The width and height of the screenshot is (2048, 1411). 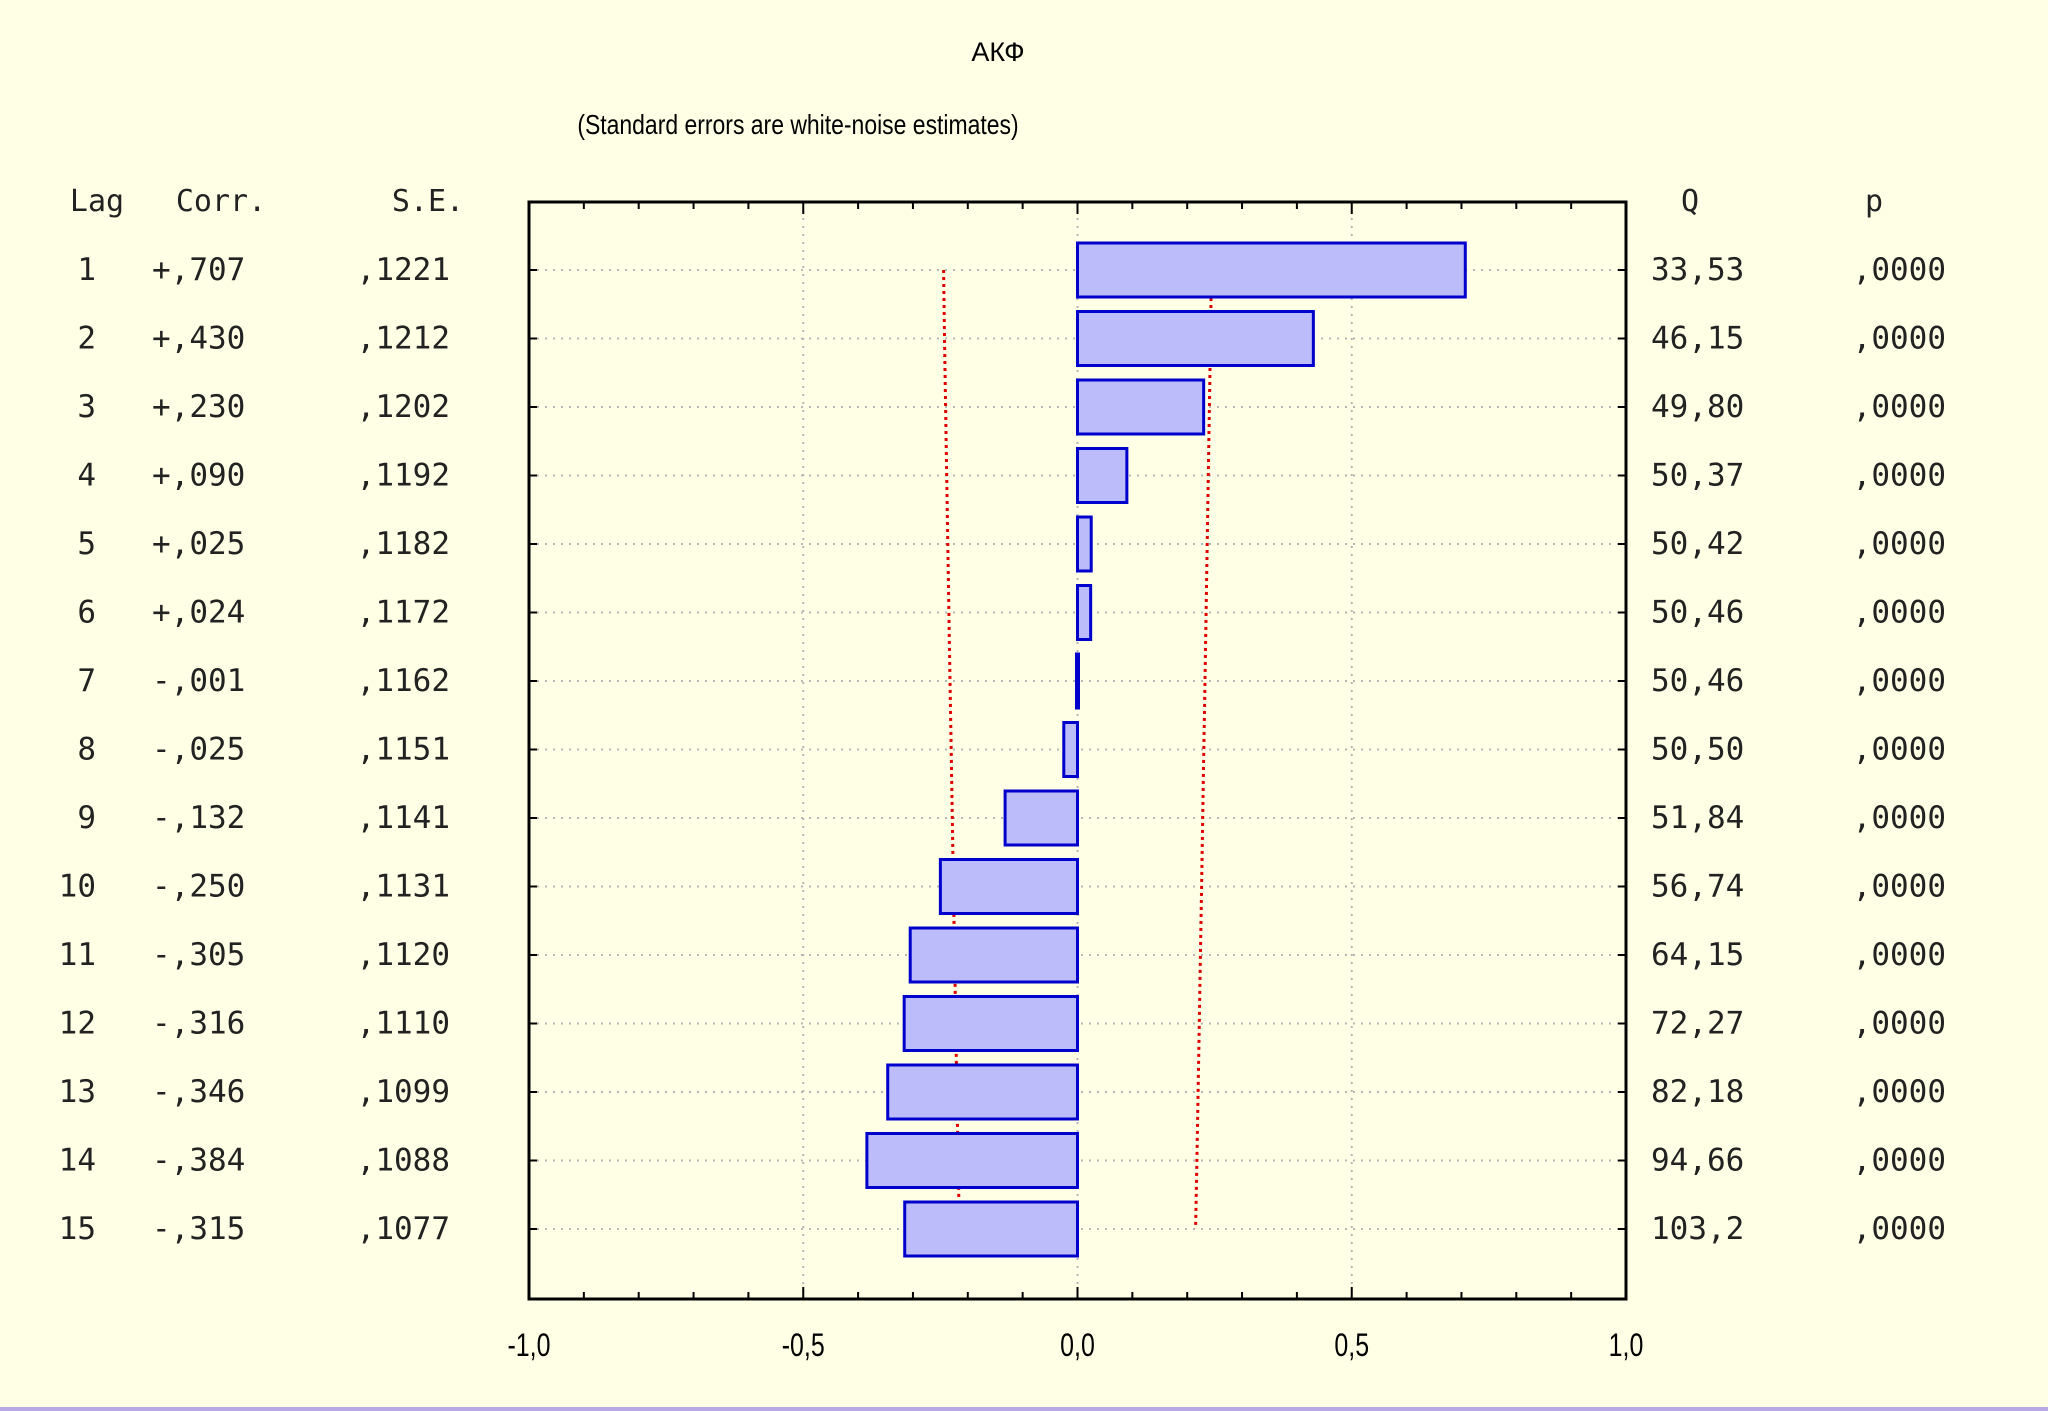 I want to click on q-value: 56,74, so click(x=1697, y=887).